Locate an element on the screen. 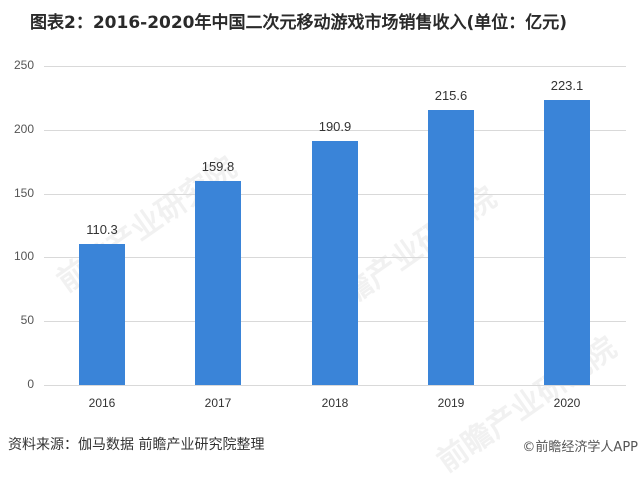 The width and height of the screenshot is (640, 480). bar-2017 is located at coordinates (218, 283).